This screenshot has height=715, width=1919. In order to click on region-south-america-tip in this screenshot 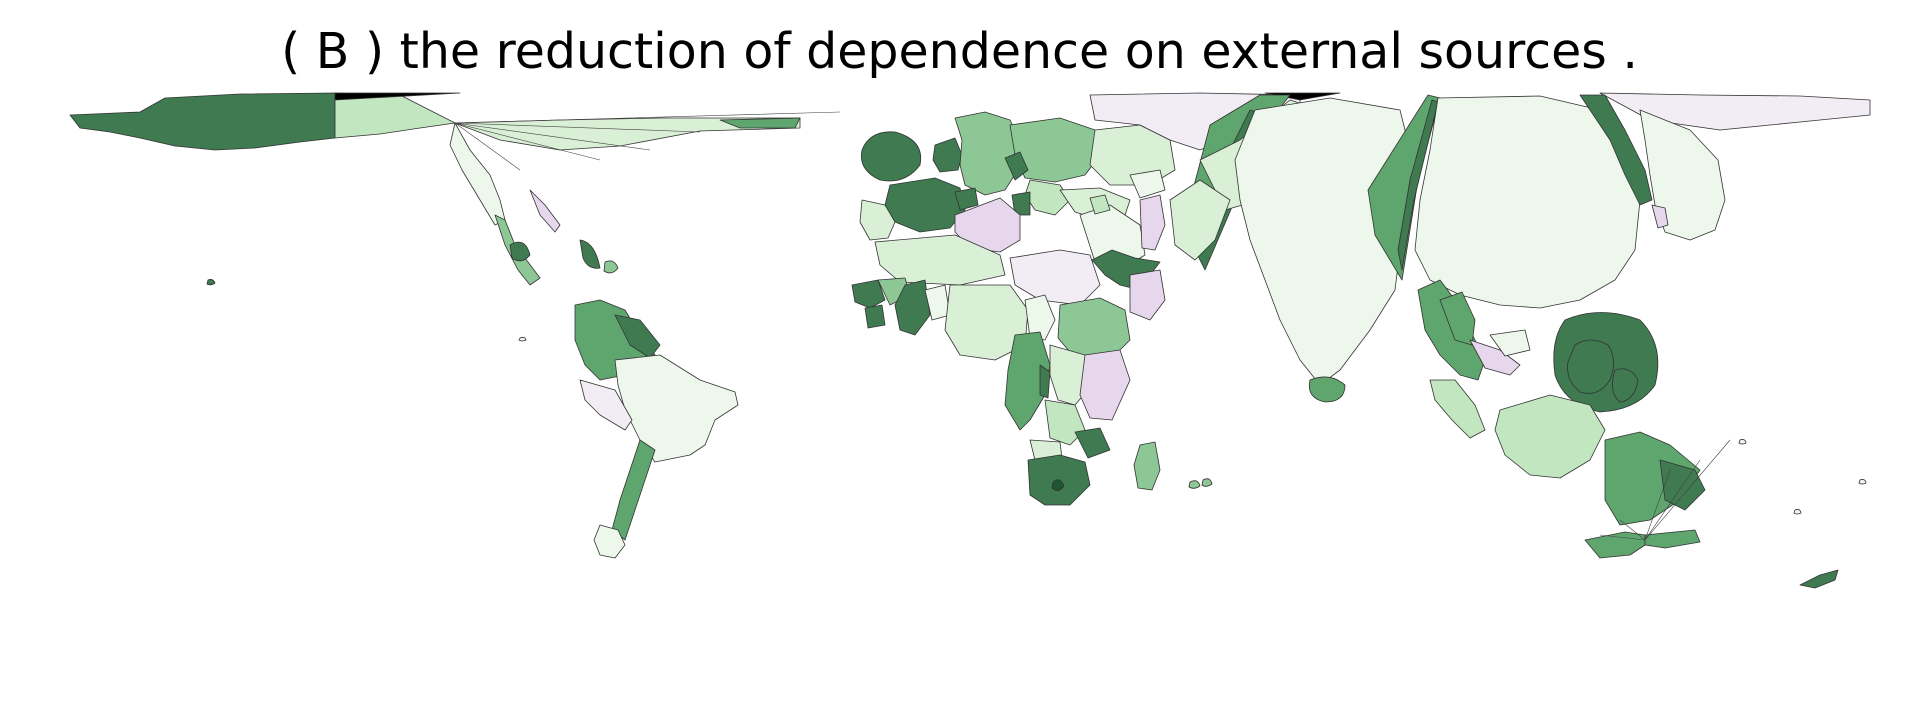, I will do `click(609, 541)`.